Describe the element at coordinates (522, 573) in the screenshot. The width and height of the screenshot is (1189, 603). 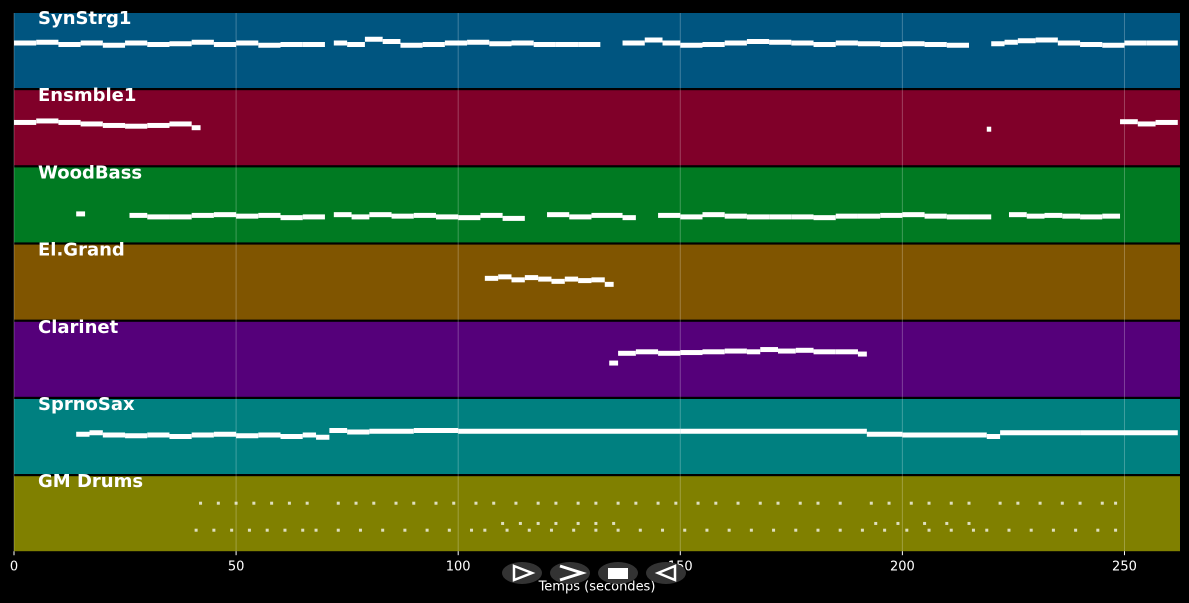
I see `play-button` at that location.